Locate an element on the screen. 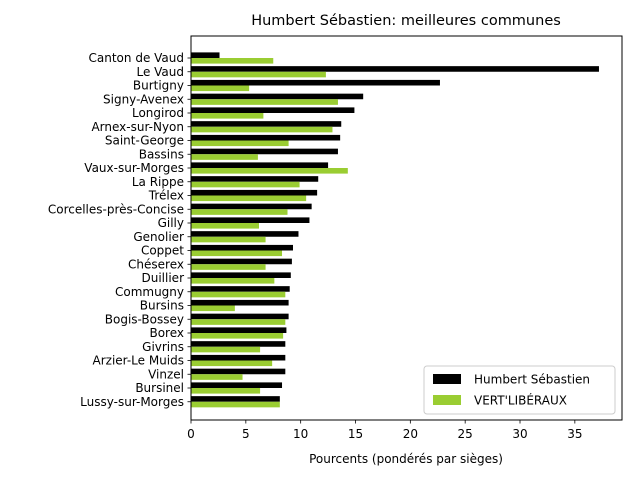  y-tick-label: Bassins is located at coordinates (161, 154).